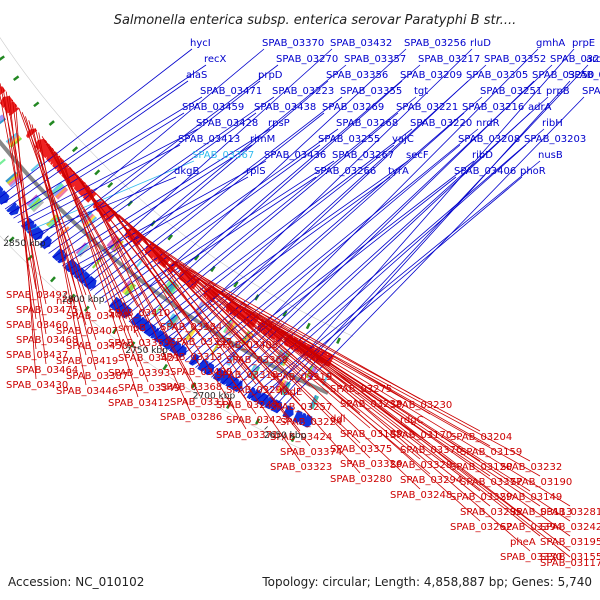 This screenshot has height=600, width=600. What do you see at coordinates (247, 375) in the screenshot?
I see `gene-label-reverse: SPAB_03318` at bounding box center [247, 375].